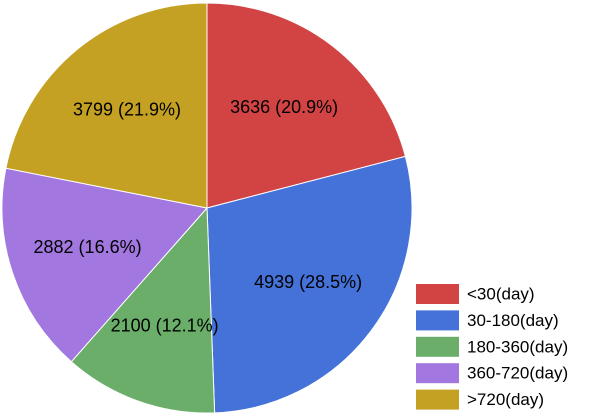 This screenshot has width=600, height=416. Describe the element at coordinates (517, 373) in the screenshot. I see `legend-label-360-720-day: 360-720(day)` at that location.